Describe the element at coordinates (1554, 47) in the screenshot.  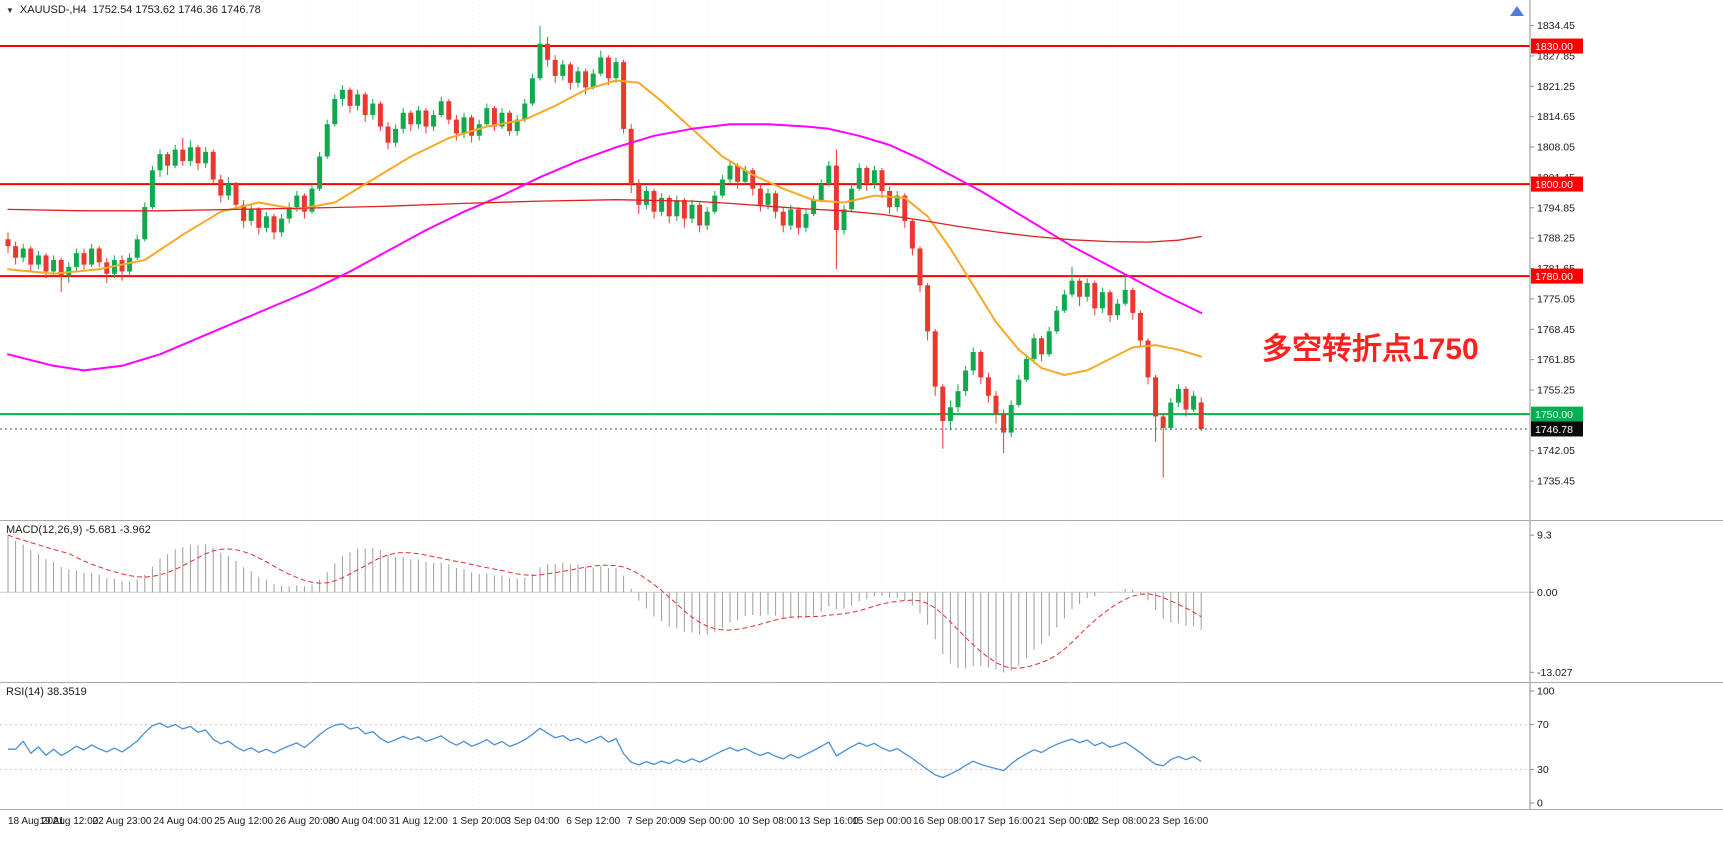
I see `svg-text: 1830.00` at that location.